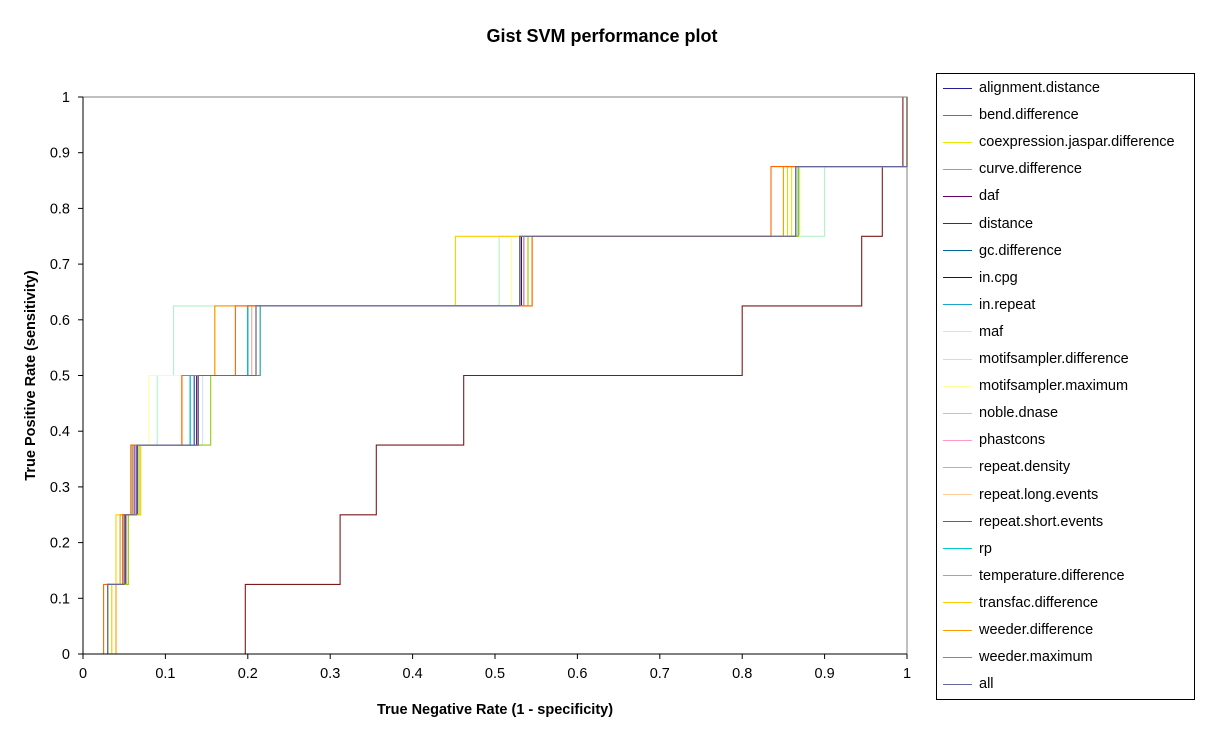  I want to click on legend-entry: gc.difference, so click(1002, 251).